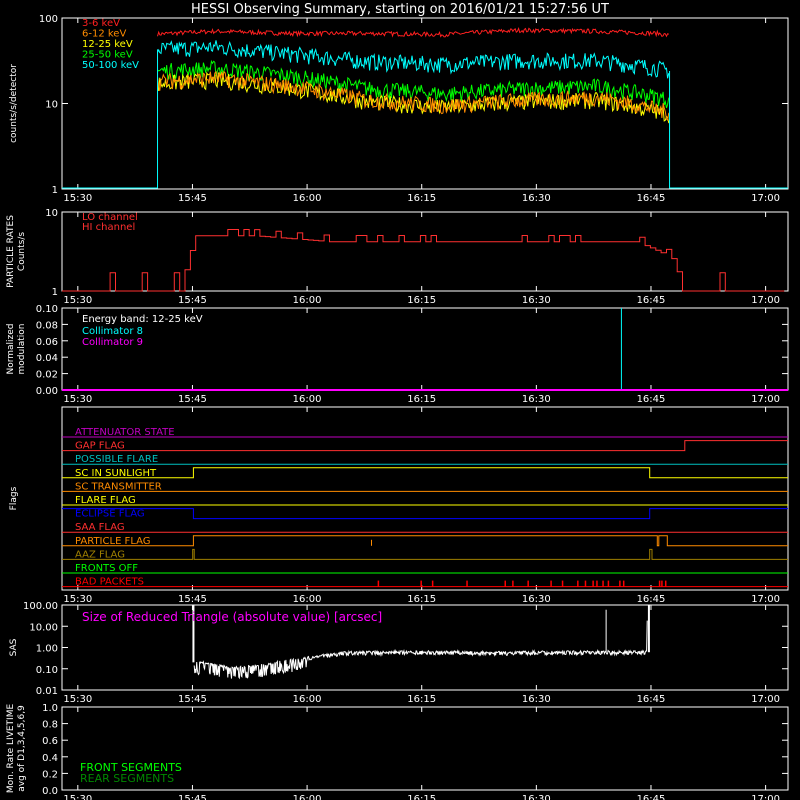  Describe the element at coordinates (40, 606) in the screenshot. I see `y-tick-label: 100.00` at that location.